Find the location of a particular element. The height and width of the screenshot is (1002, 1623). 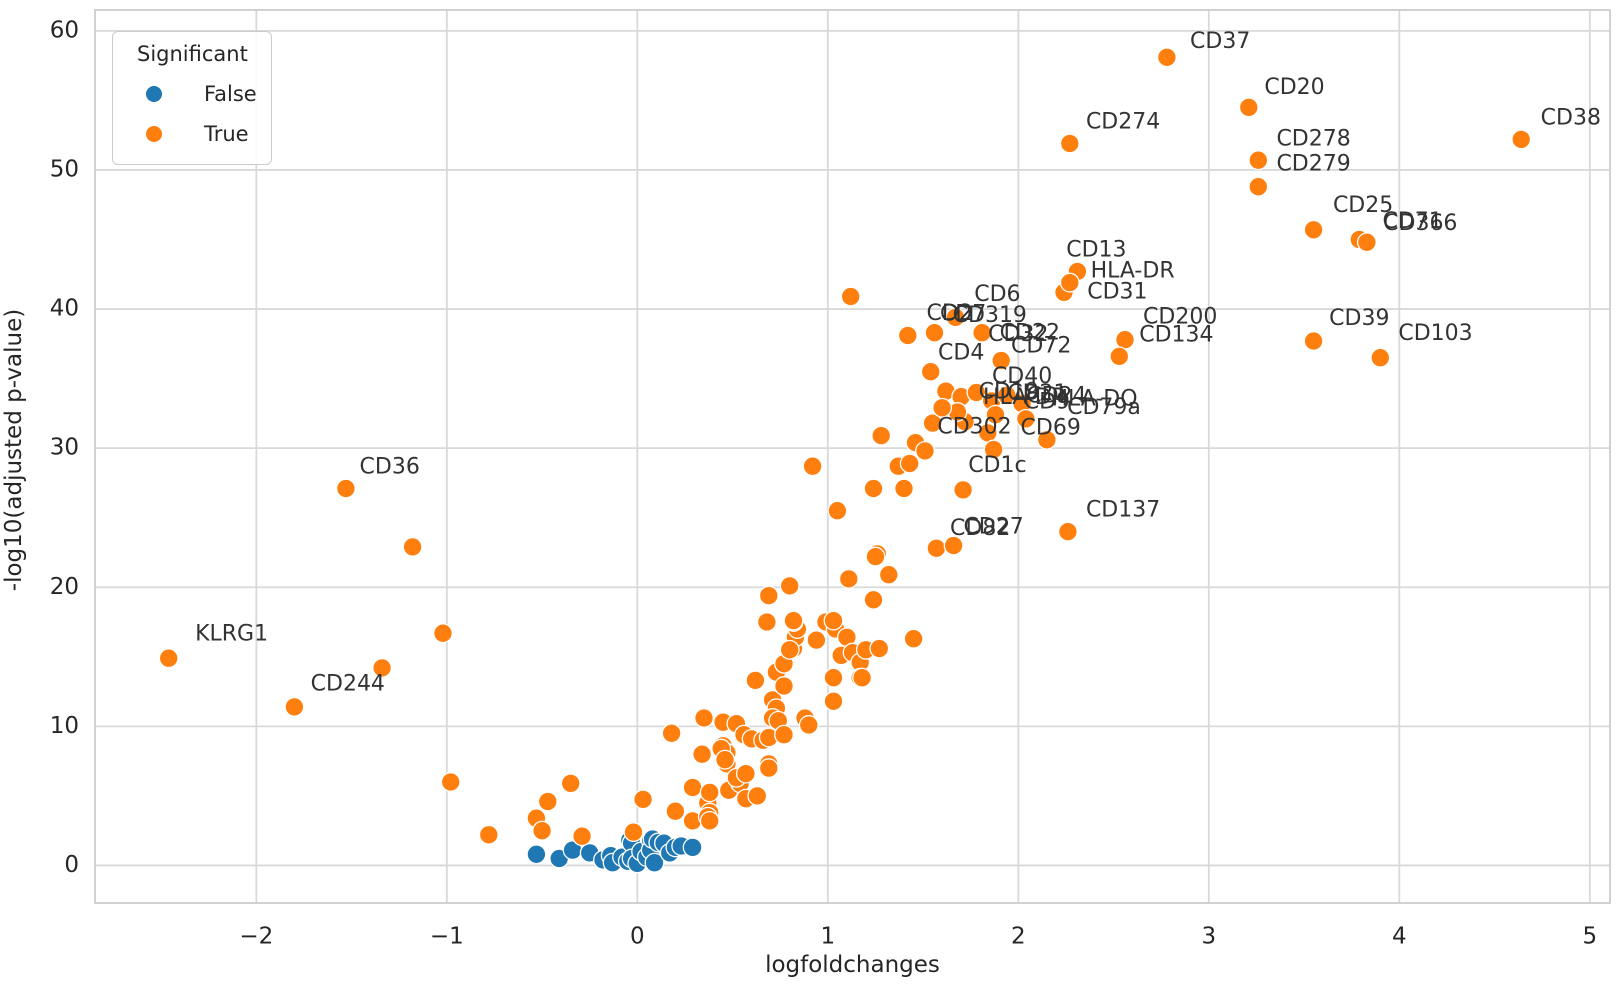

x-axis-label: logfoldchanges is located at coordinates (852, 965).